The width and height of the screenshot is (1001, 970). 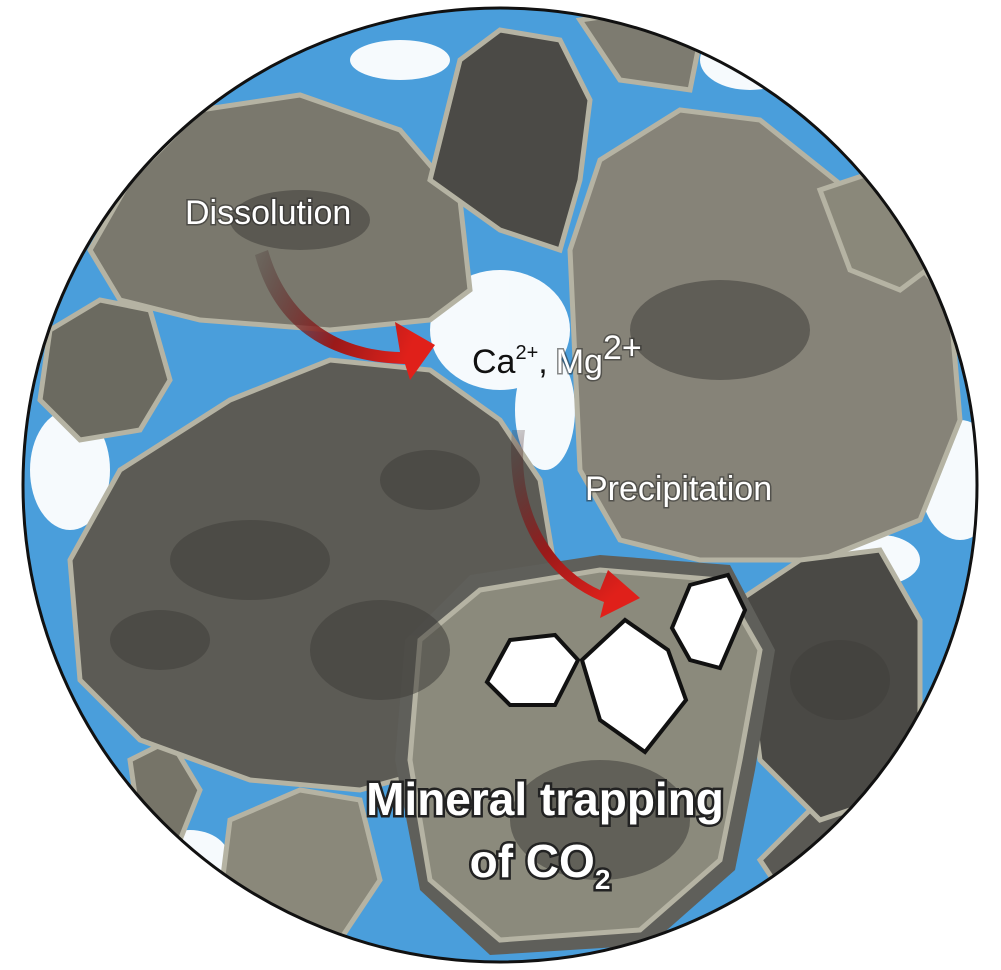 What do you see at coordinates (579, 362) in the screenshot?
I see `ion-symbol: Mg` at bounding box center [579, 362].